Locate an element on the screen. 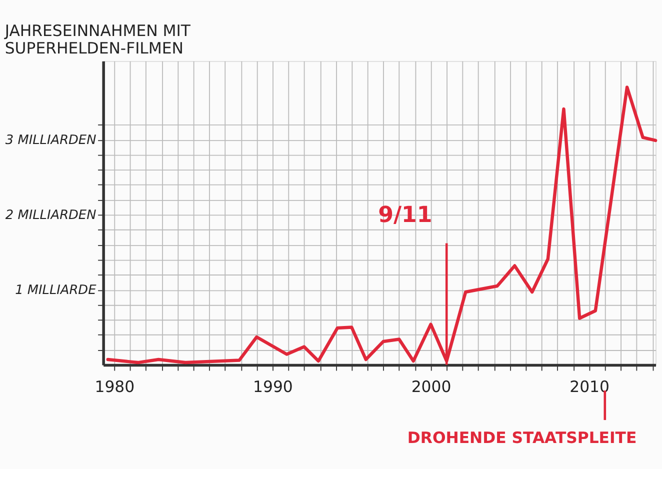 The image size is (662, 497). chart-title: JAHRESEINNAHMEN MIT SUPERHELDEN-FILMEN is located at coordinates (97, 39).